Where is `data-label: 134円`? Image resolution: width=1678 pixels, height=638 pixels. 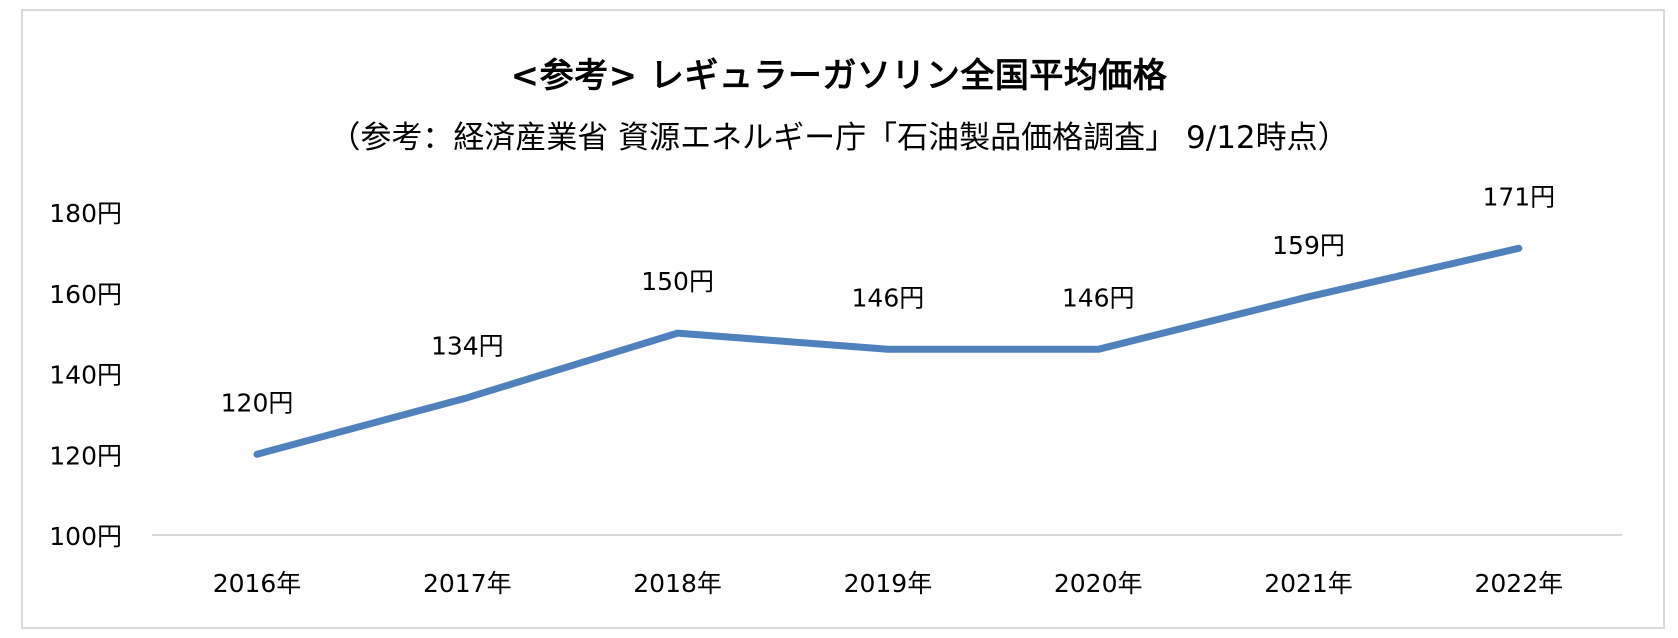
data-label: 134円 is located at coordinates (467, 346).